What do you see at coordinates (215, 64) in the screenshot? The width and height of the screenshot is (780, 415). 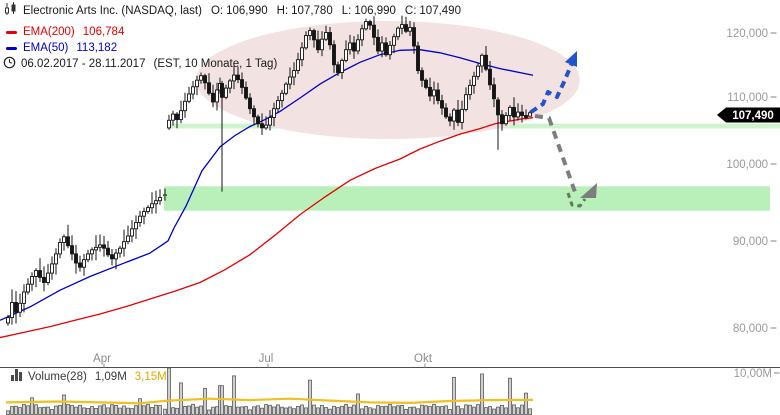 I see `timeframe: (EST, 10 Monate, 1 Tag)` at bounding box center [215, 64].